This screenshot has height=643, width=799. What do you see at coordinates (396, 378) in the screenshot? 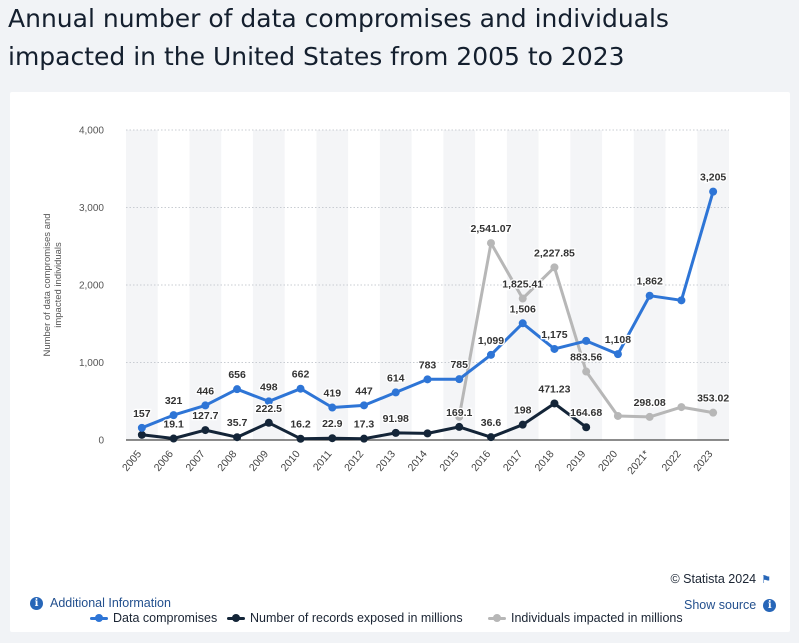
I see `data-label: 614` at bounding box center [396, 378].